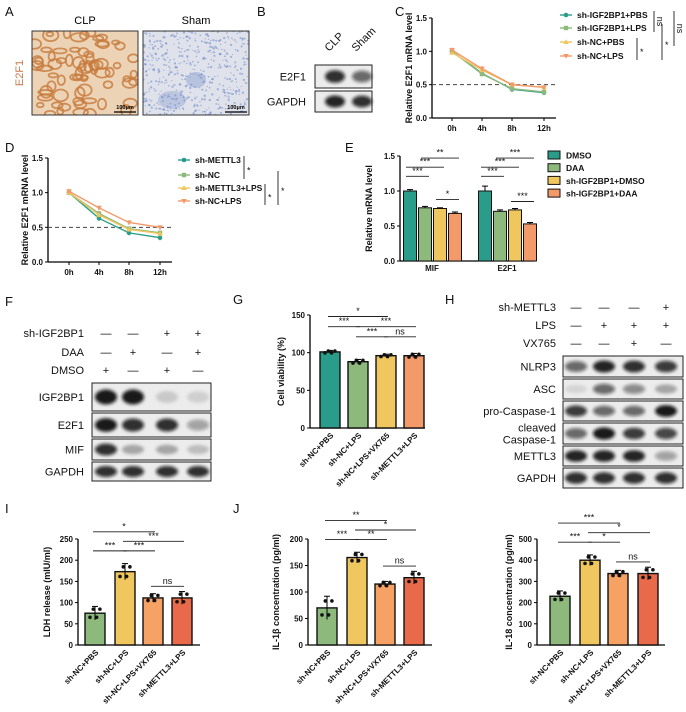  I want to click on x-tick-label: sh-METTL3+LPS, so click(394, 457).